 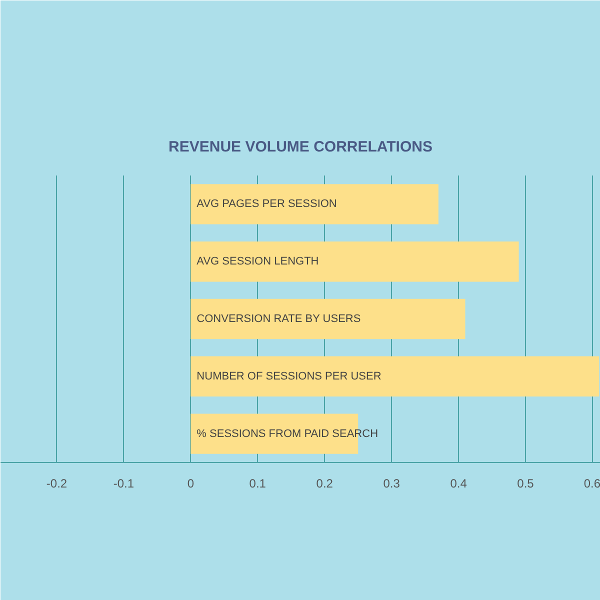 I want to click on x-tick-label: -0.2, so click(x=57, y=483).